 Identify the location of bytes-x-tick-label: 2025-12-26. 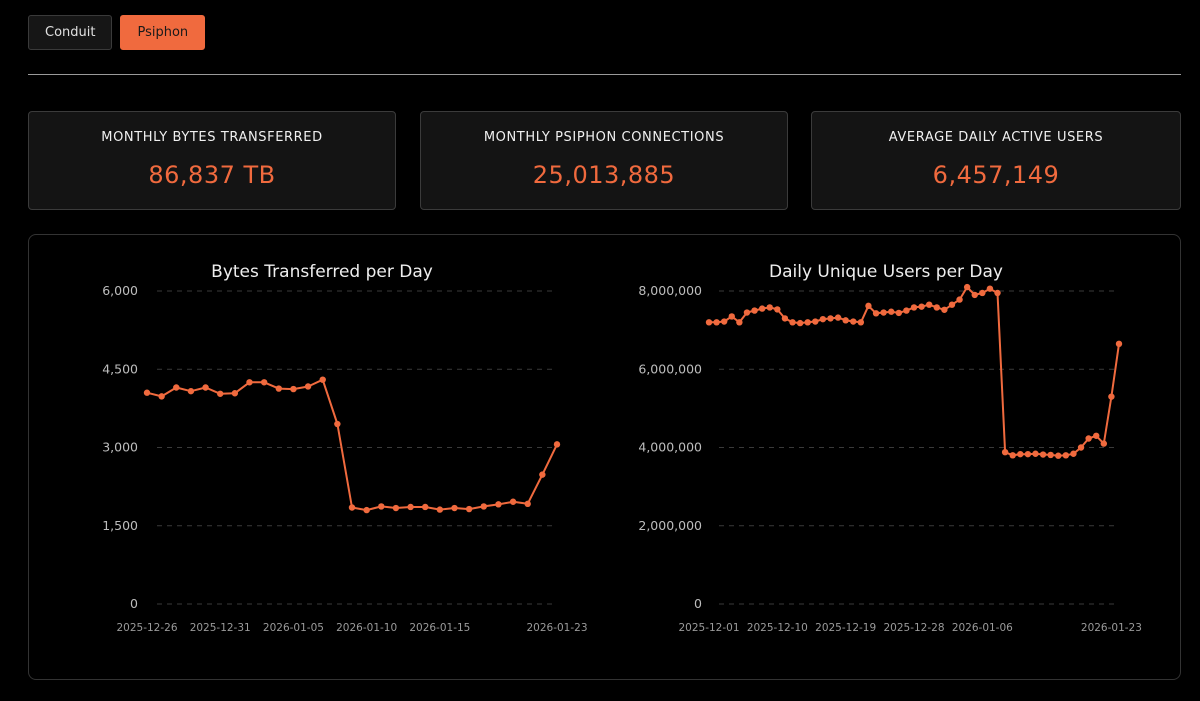
(146, 628).